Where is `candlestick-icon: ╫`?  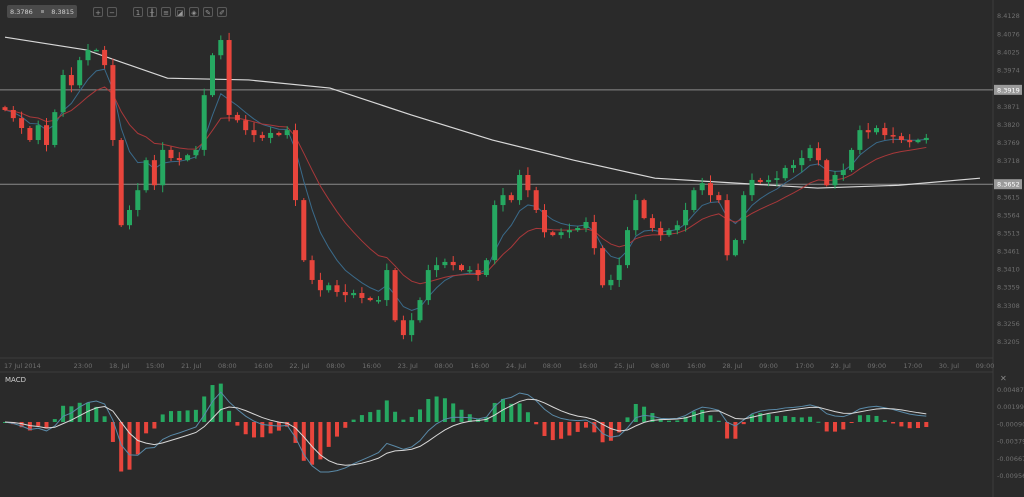 candlestick-icon: ╫ is located at coordinates (152, 11).